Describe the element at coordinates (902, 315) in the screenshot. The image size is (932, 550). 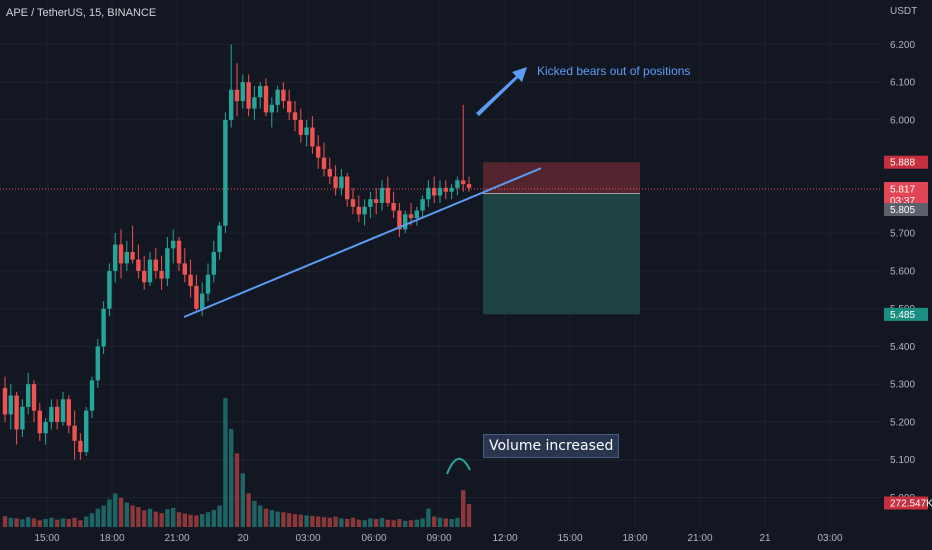
I see `target-price-tag: 5.485` at that location.